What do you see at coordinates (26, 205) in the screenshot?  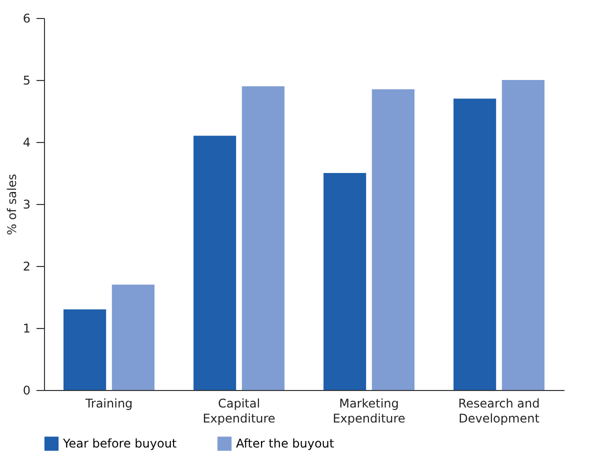 I see `y-tick-label: 3` at bounding box center [26, 205].